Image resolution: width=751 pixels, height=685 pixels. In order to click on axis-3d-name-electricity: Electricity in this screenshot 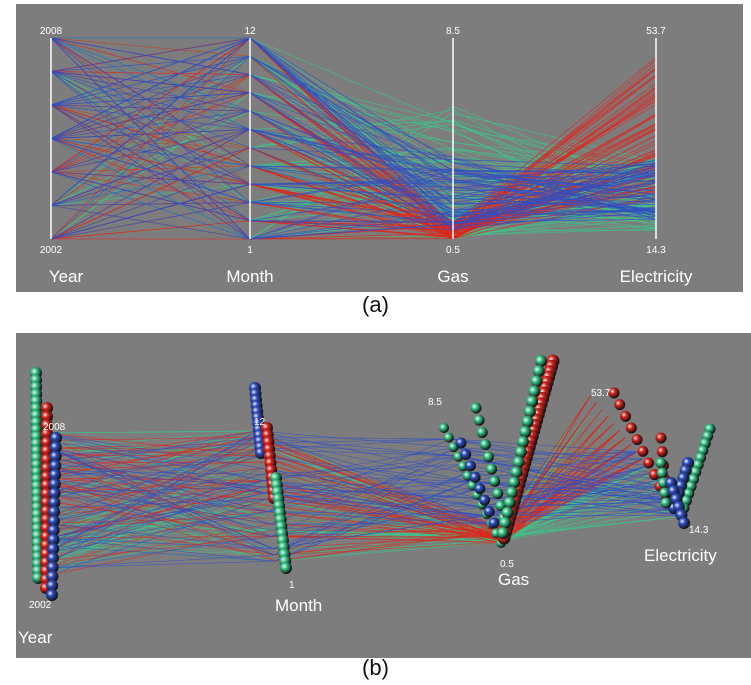, I will do `click(680, 555)`.